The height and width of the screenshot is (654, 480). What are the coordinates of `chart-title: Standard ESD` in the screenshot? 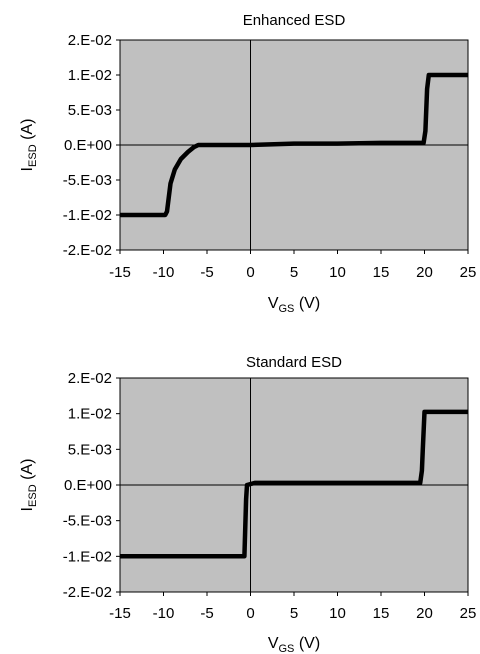 It's located at (294, 362).